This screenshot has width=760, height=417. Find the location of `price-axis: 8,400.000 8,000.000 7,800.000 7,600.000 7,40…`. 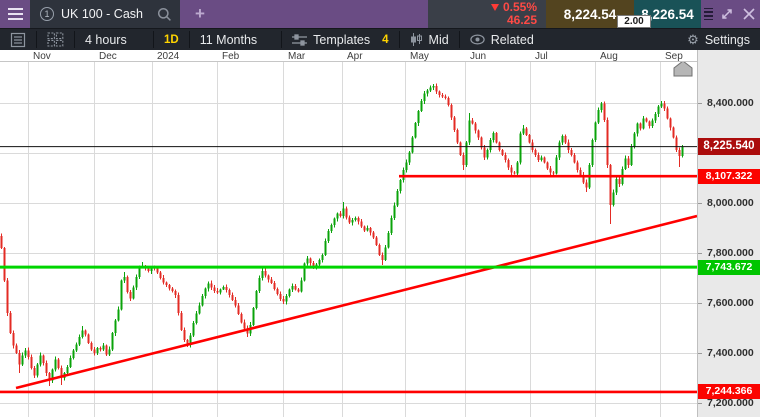

price-axis: 8,400.000 8,000.000 7,800.000 7,600.000 7,40… is located at coordinates (728, 233).